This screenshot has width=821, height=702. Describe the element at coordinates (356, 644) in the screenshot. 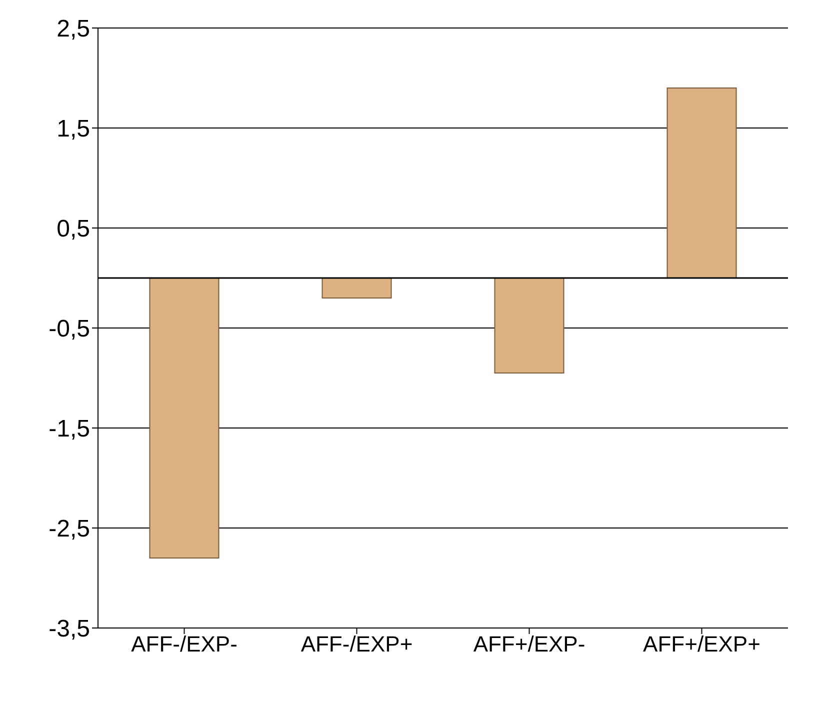

I see `x-tick-label: AFF-/EXP+` at that location.